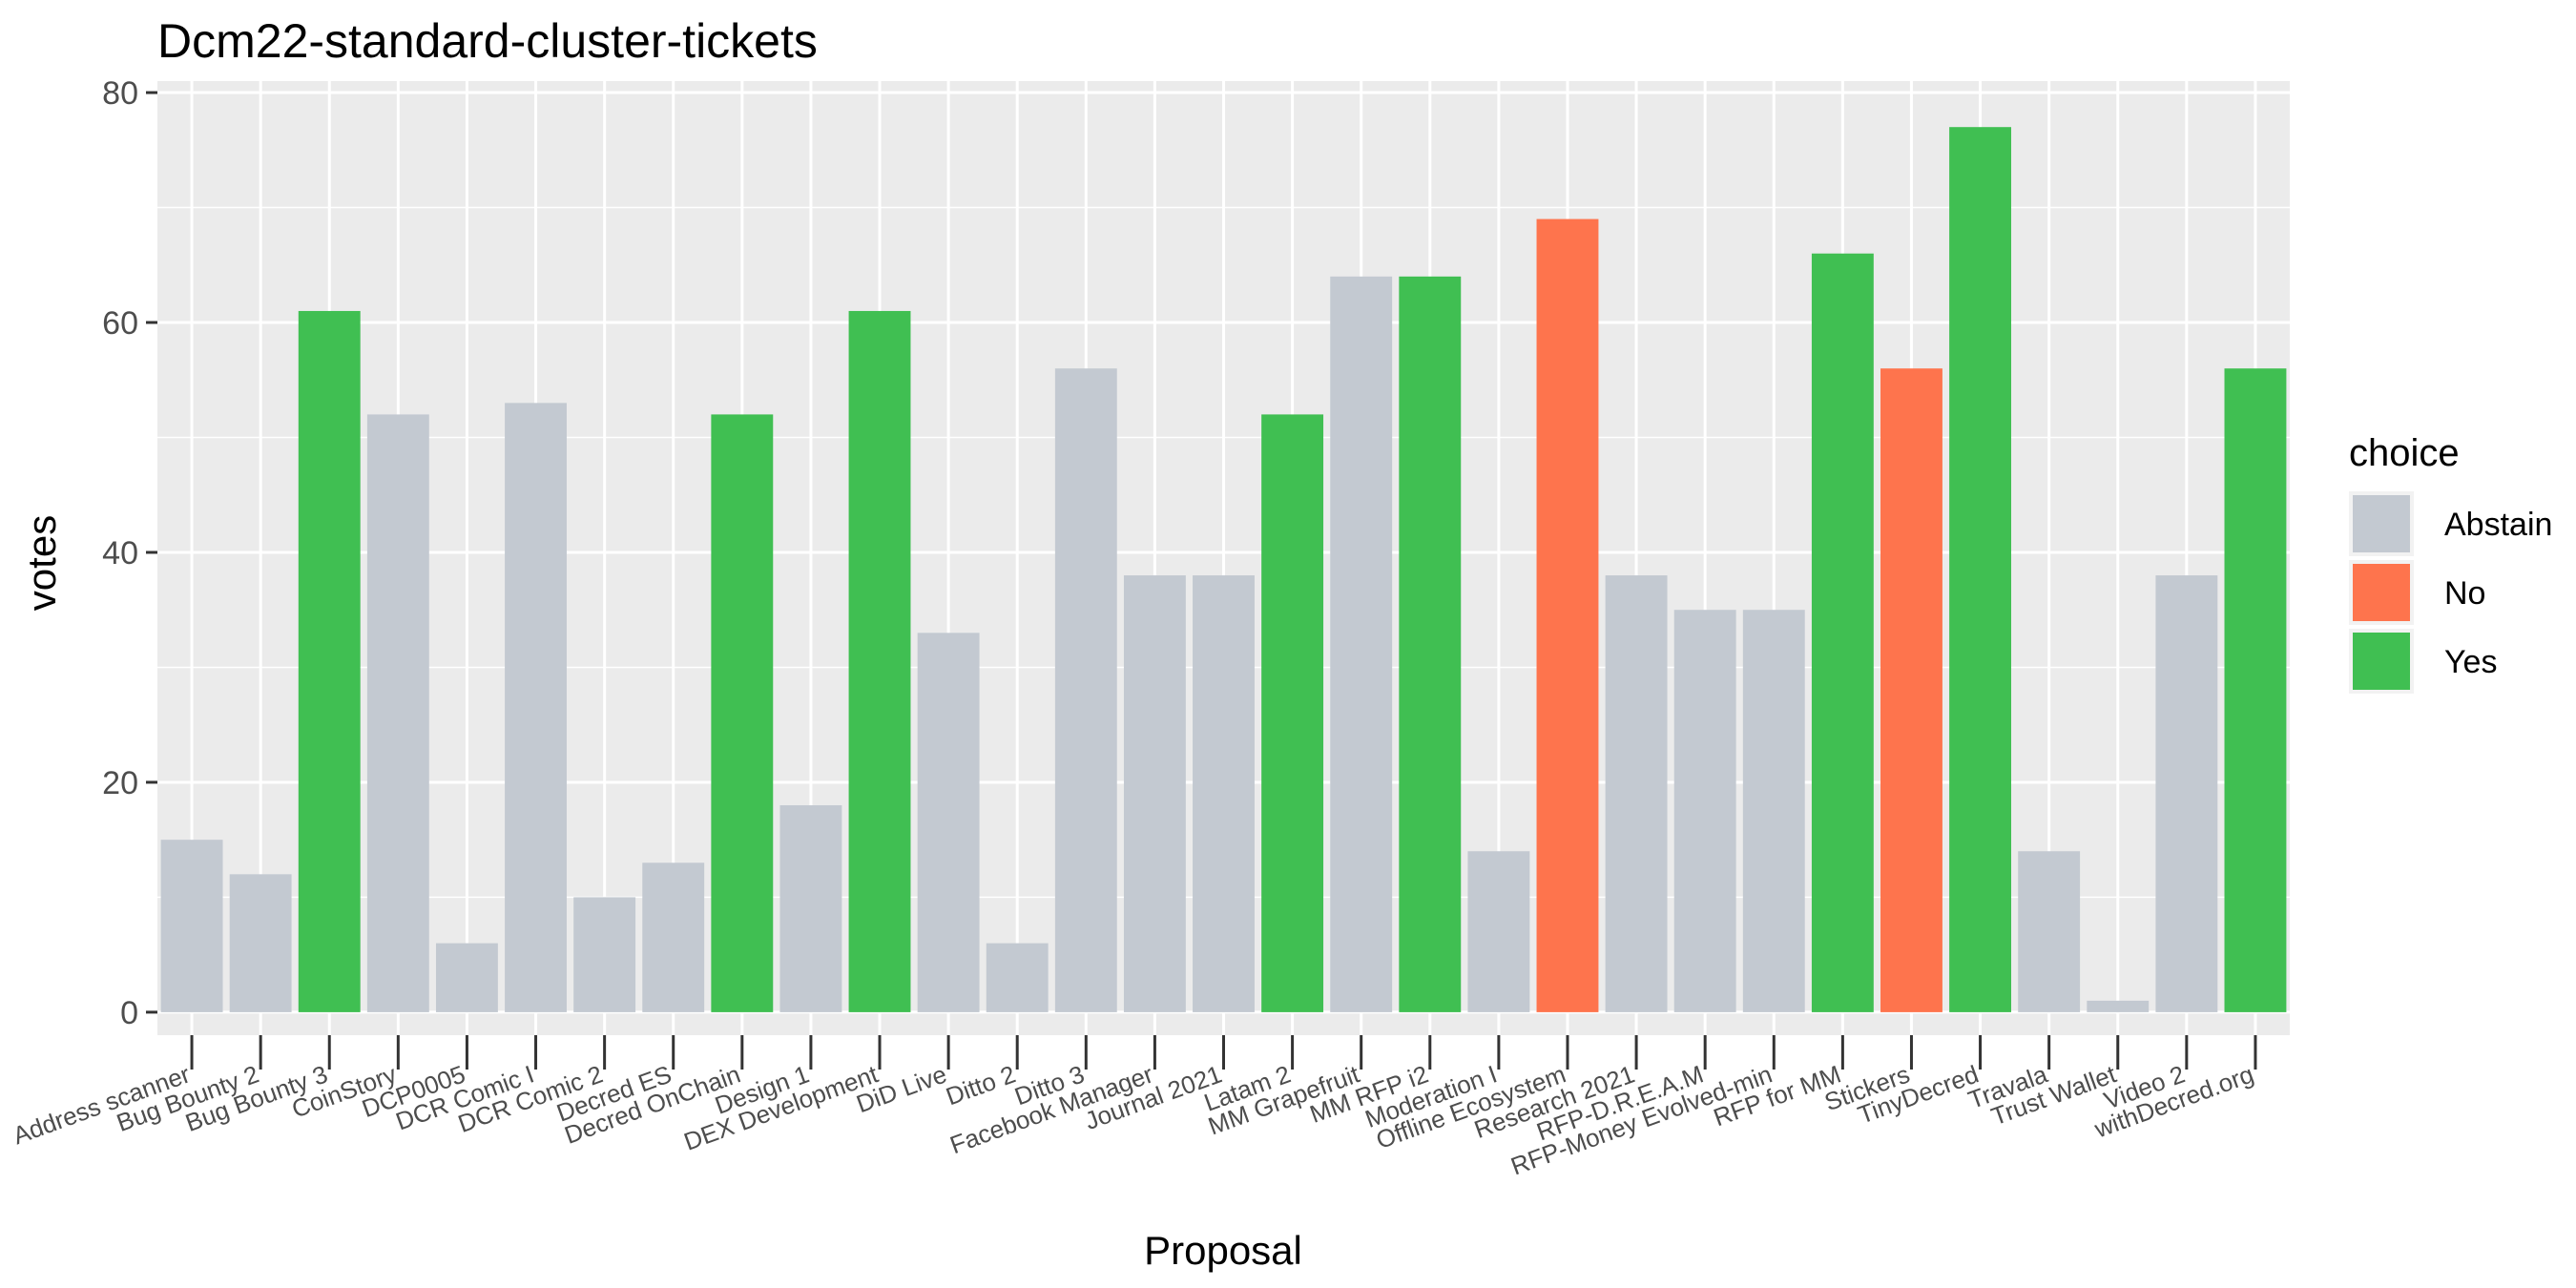  I want to click on y-axis: 0 20 40 60 80, so click(129, 553).